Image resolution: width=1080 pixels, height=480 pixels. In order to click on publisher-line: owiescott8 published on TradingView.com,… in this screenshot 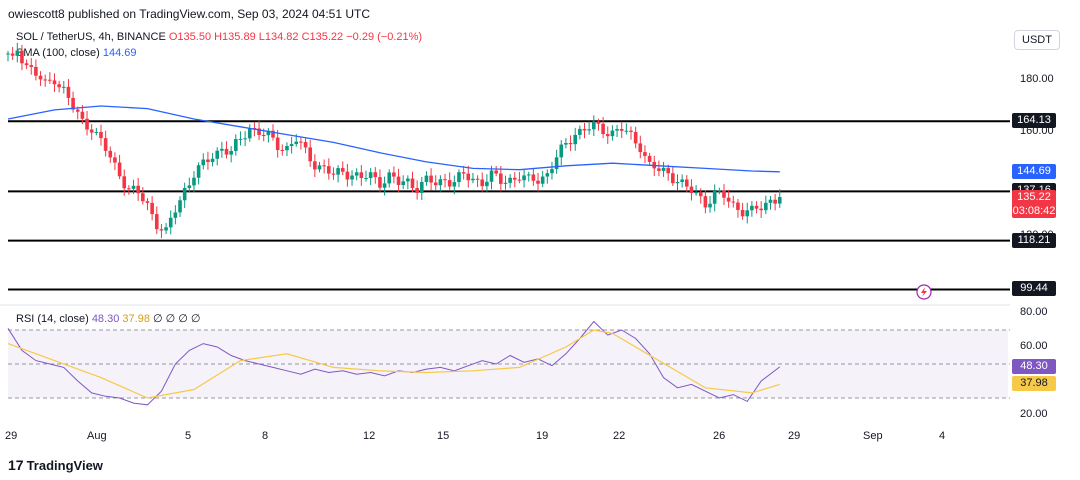, I will do `click(189, 14)`.